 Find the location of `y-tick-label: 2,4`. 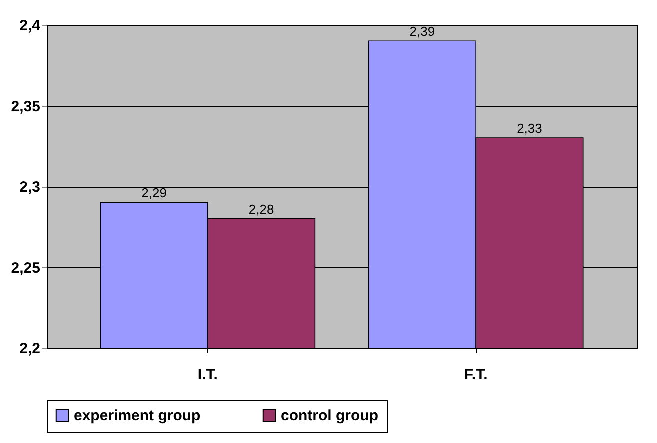

y-tick-label: 2,4 is located at coordinates (31, 26).